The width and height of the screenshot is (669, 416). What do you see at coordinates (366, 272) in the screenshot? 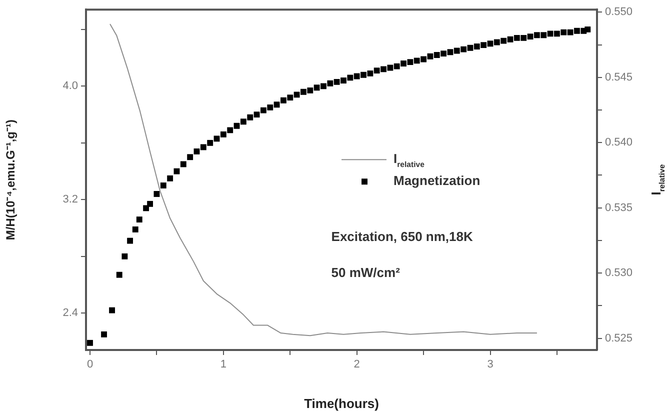
I see `annotation: 50 mW/cm²` at bounding box center [366, 272].